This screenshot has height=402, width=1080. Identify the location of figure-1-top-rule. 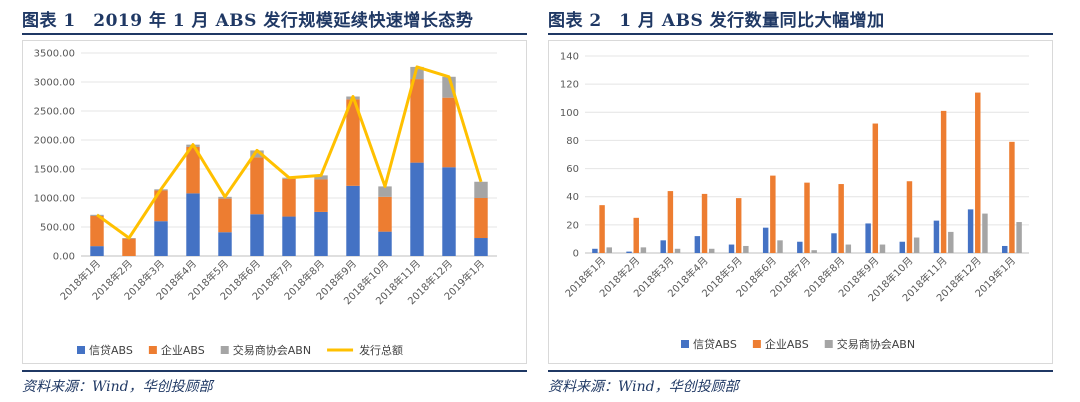
(274, 34).